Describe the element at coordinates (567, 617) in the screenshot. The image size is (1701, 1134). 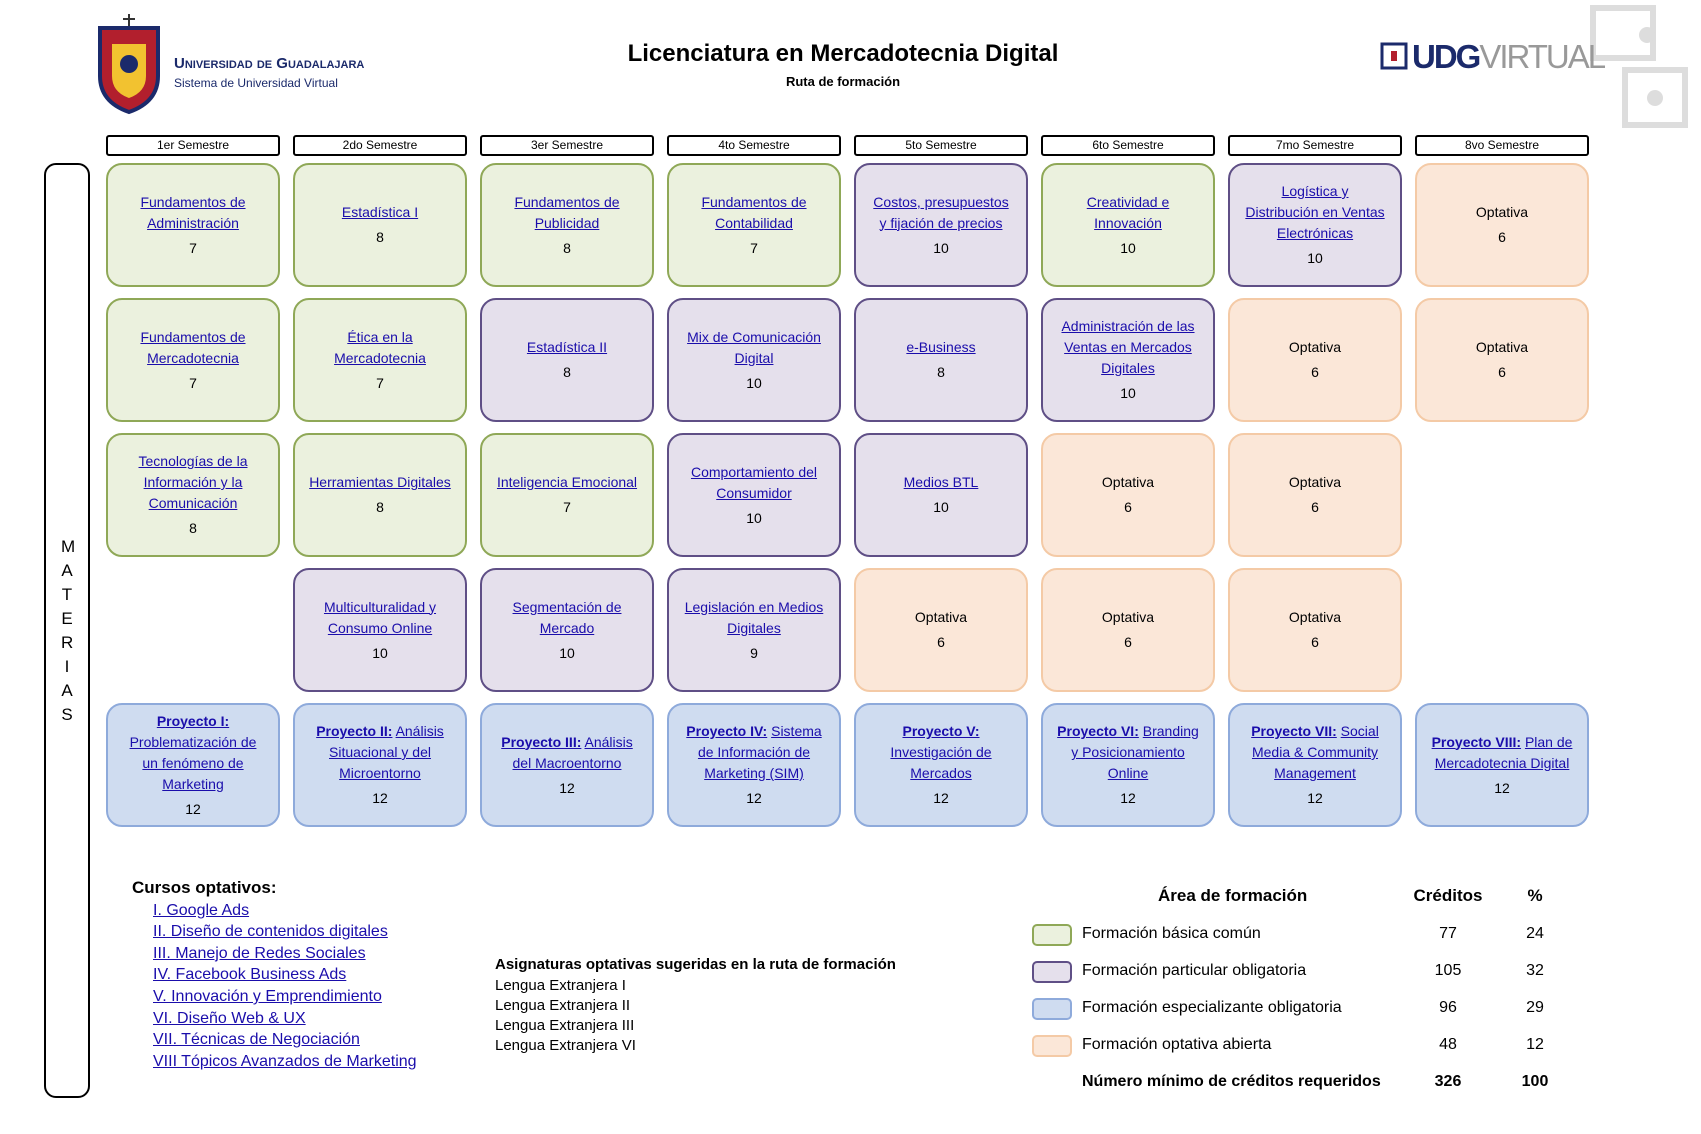
I see `course-link: Segmentación de Mercado` at that location.